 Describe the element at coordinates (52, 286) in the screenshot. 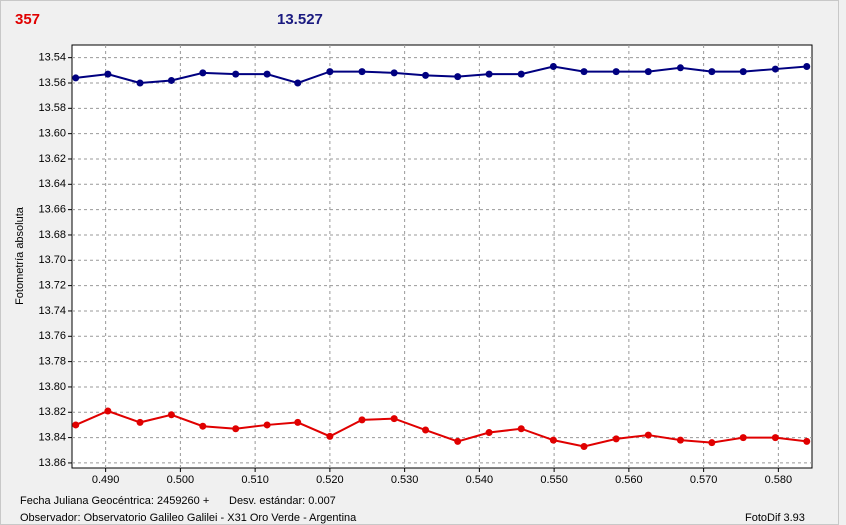

I see `y-tick-label: 13.72` at that location.